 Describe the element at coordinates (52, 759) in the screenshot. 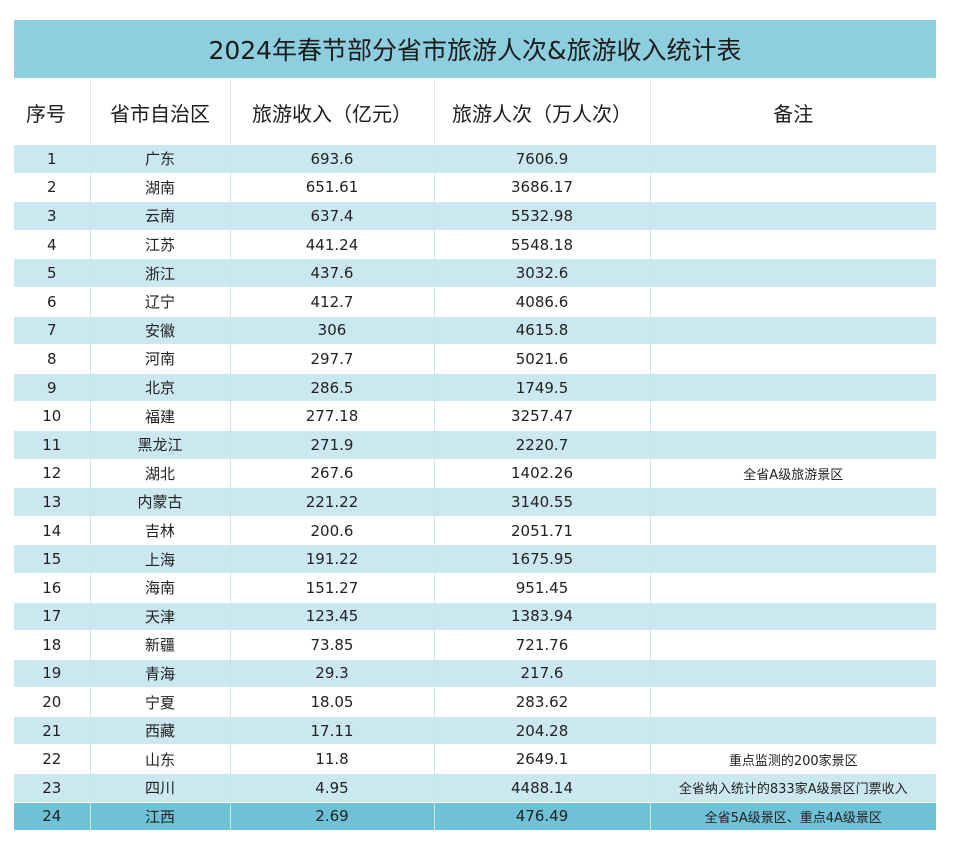

I see `row-number: 22` at that location.